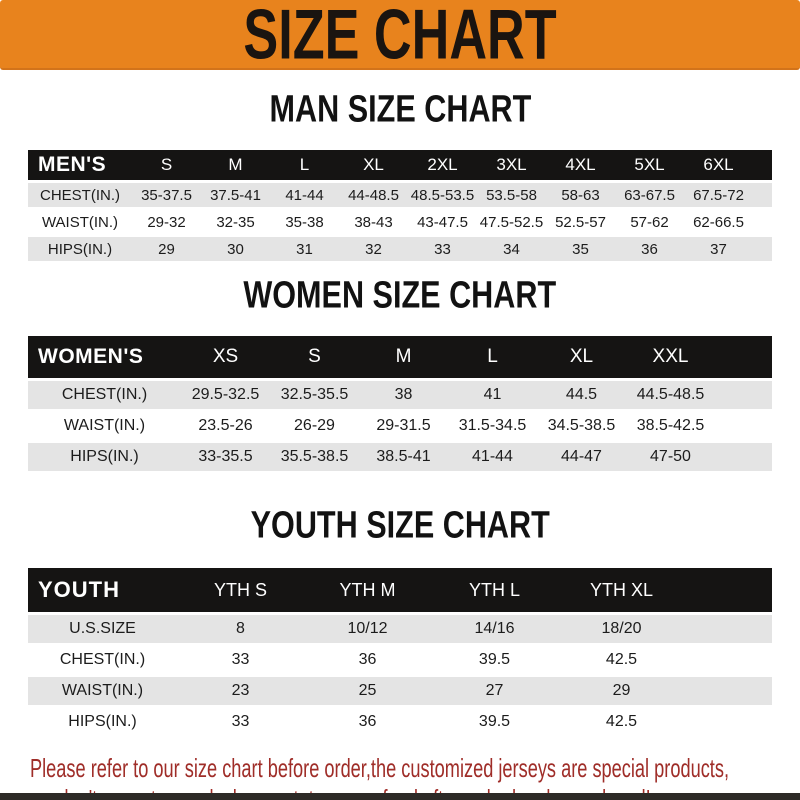 This screenshot has height=800, width=800. Describe the element at coordinates (225, 457) in the screenshot. I see `size-cell: 33-35.5` at that location.